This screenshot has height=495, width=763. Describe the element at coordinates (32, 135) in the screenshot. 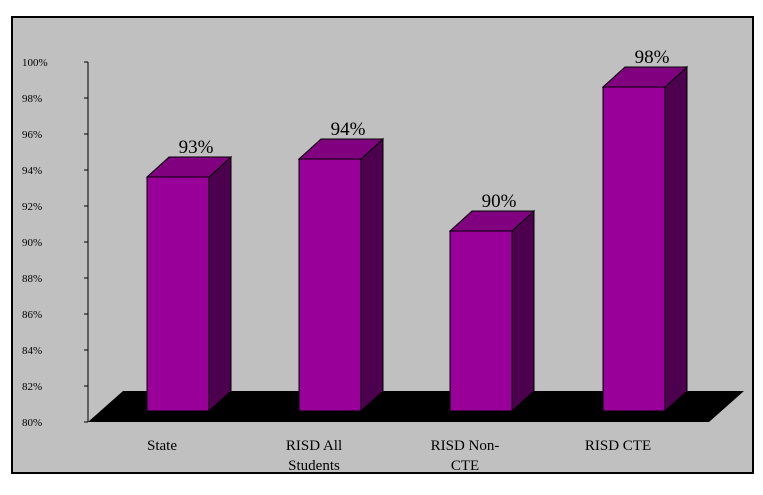

I see `y-tick-label: 96%` at that location.